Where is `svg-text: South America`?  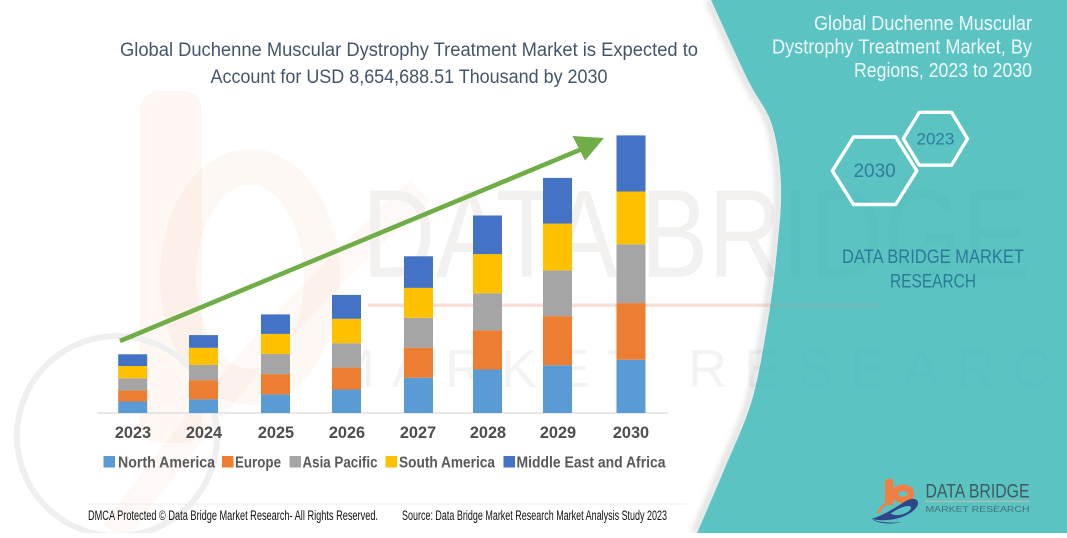
svg-text: South America is located at coordinates (447, 463).